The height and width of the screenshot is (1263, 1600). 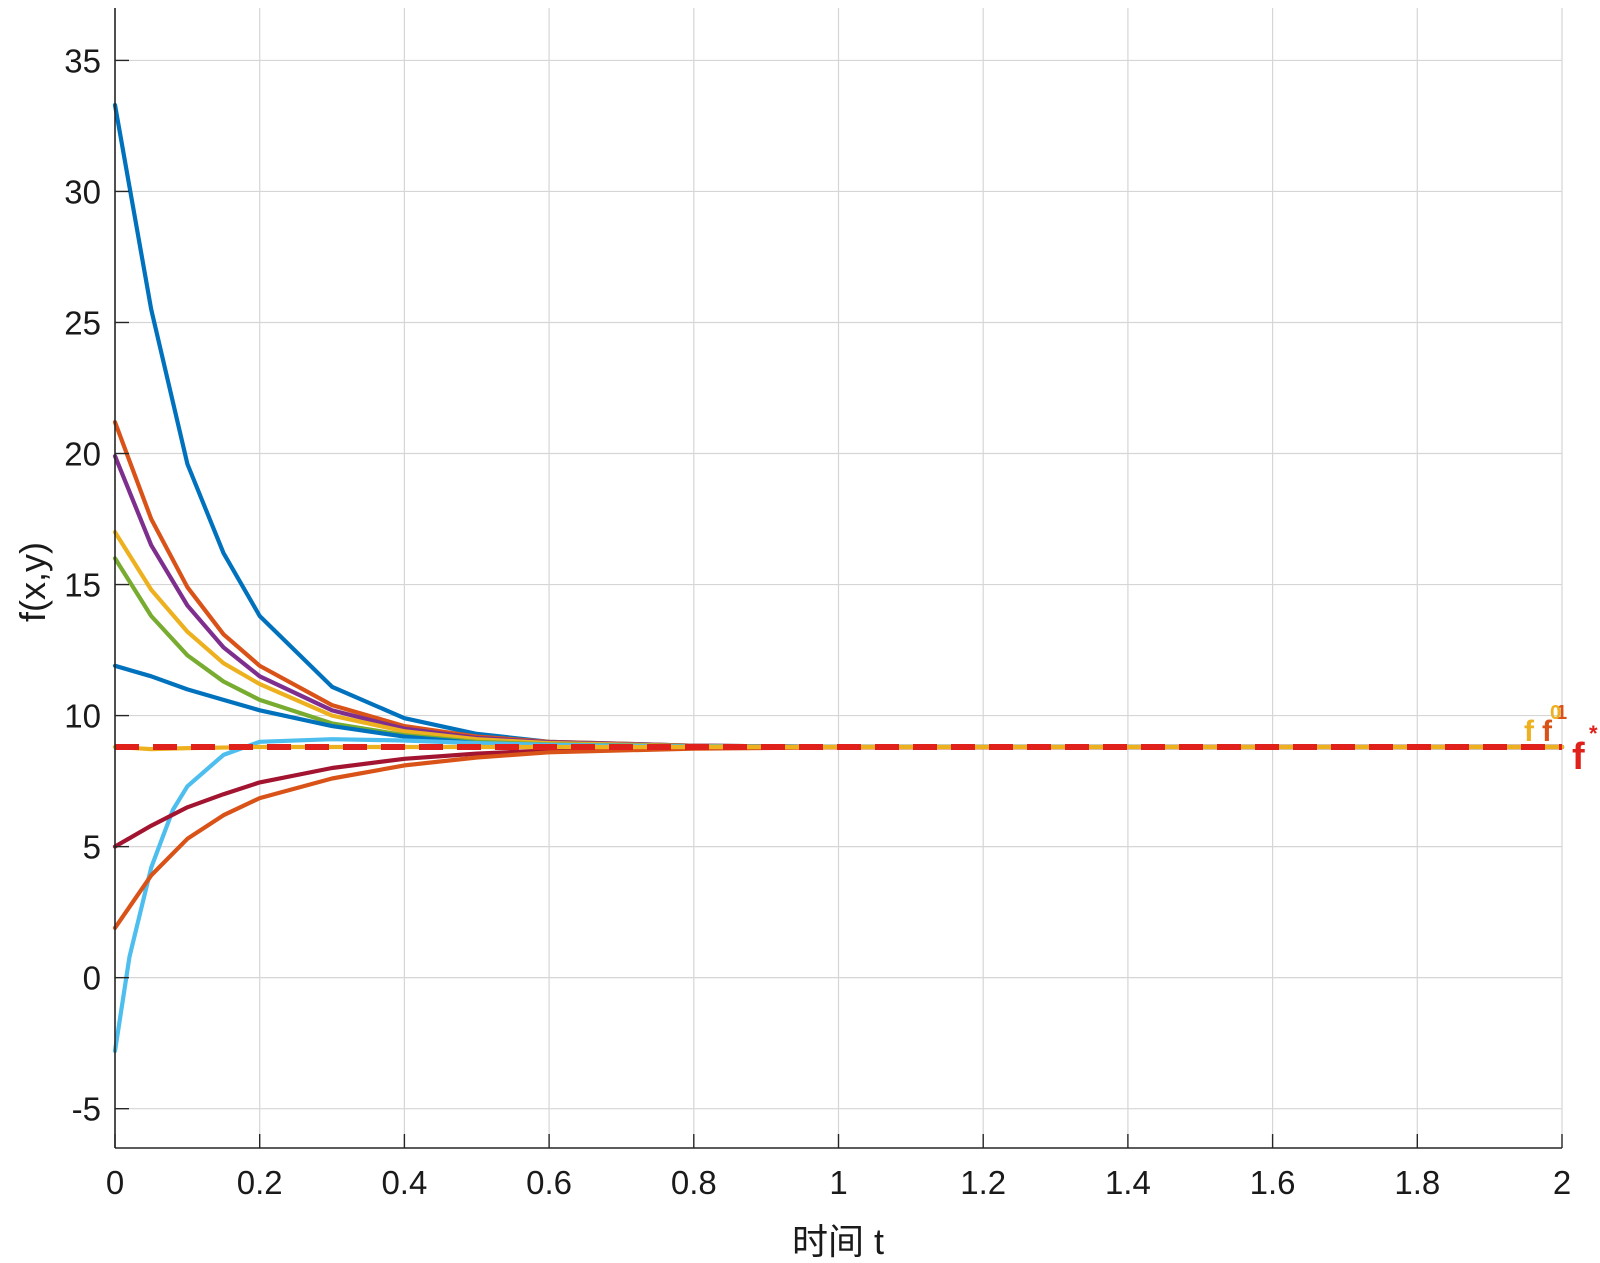 I want to click on x-tick-label: 0, so click(x=115, y=1182).